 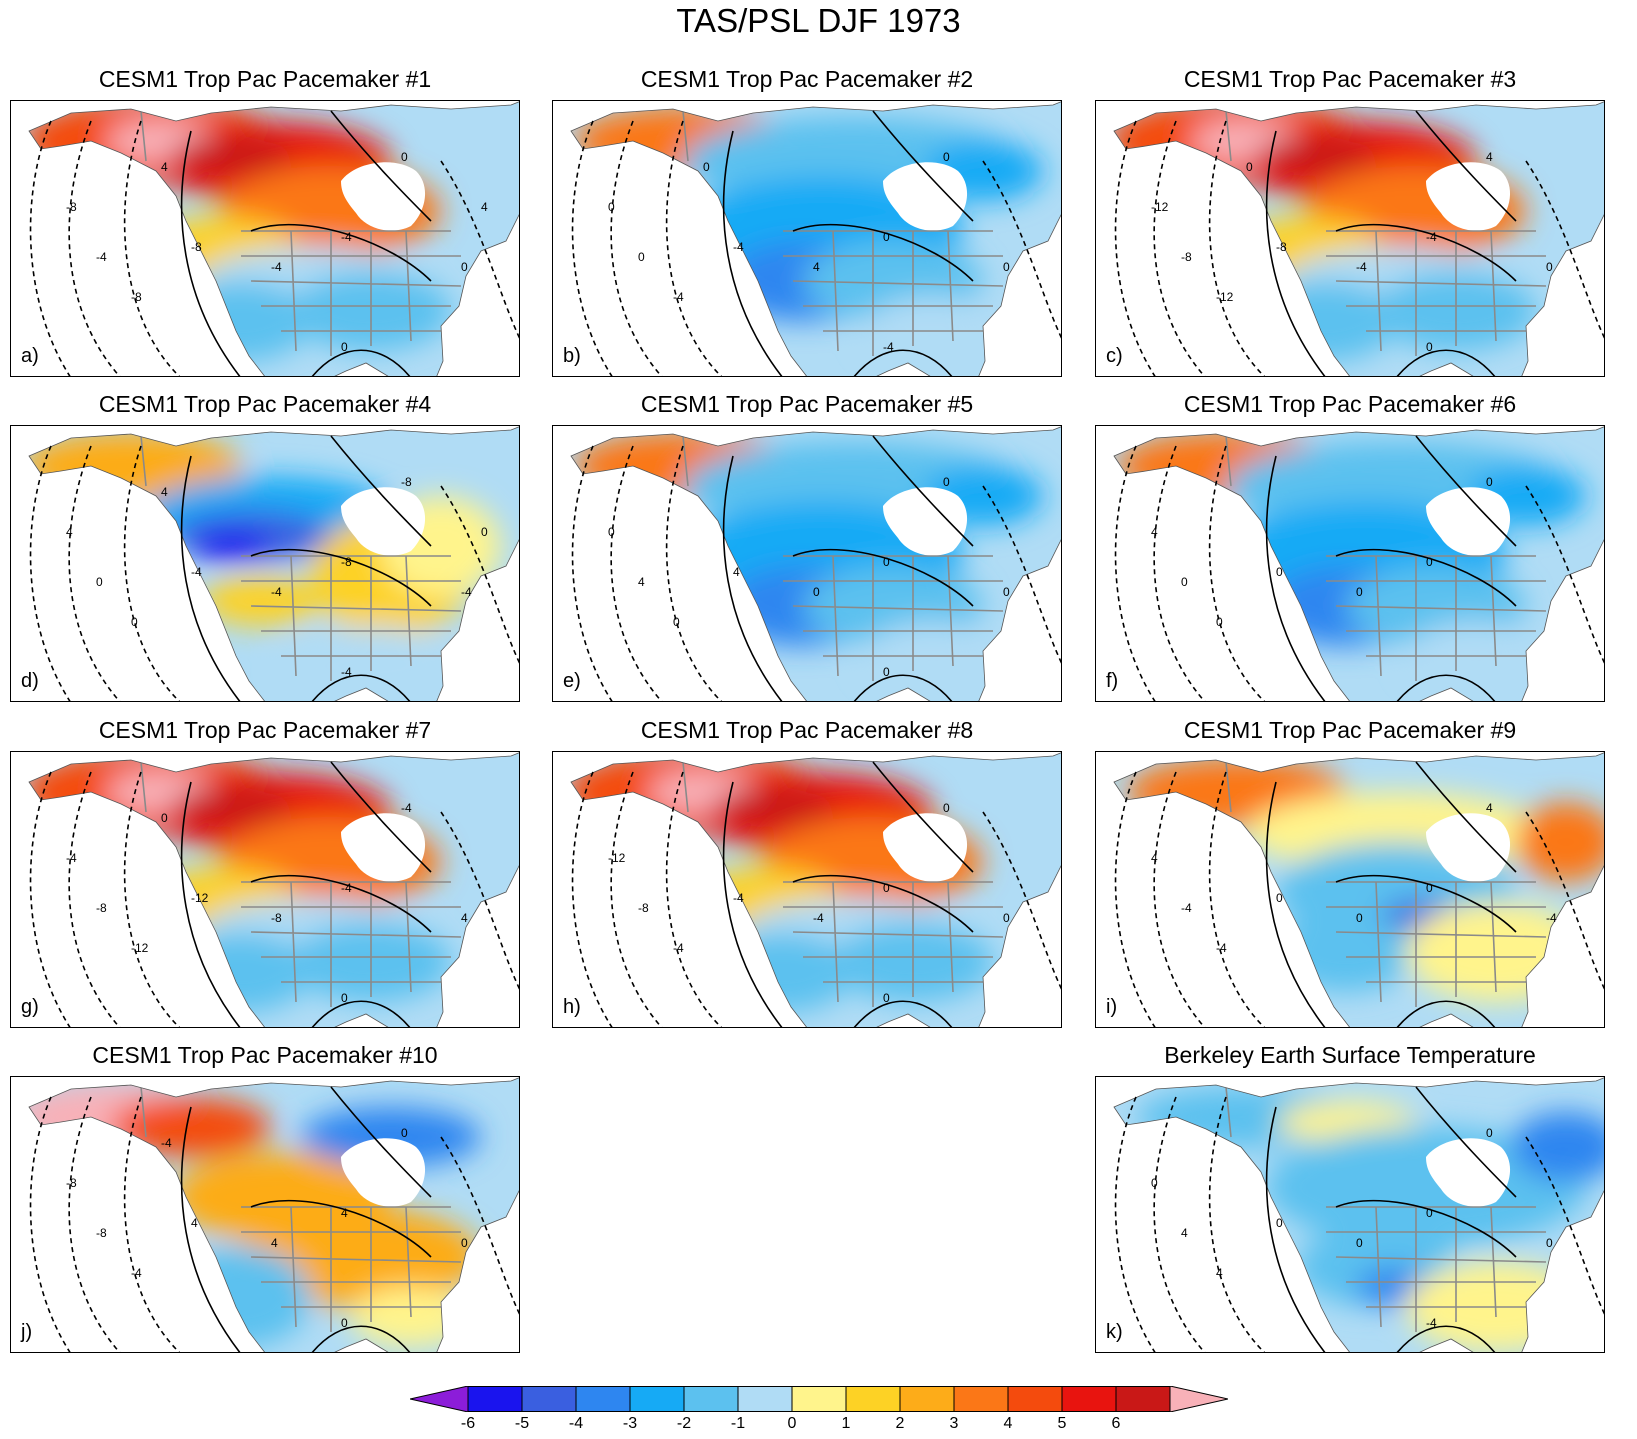 I want to click on panel-letter: i), so click(x=1112, y=1007).